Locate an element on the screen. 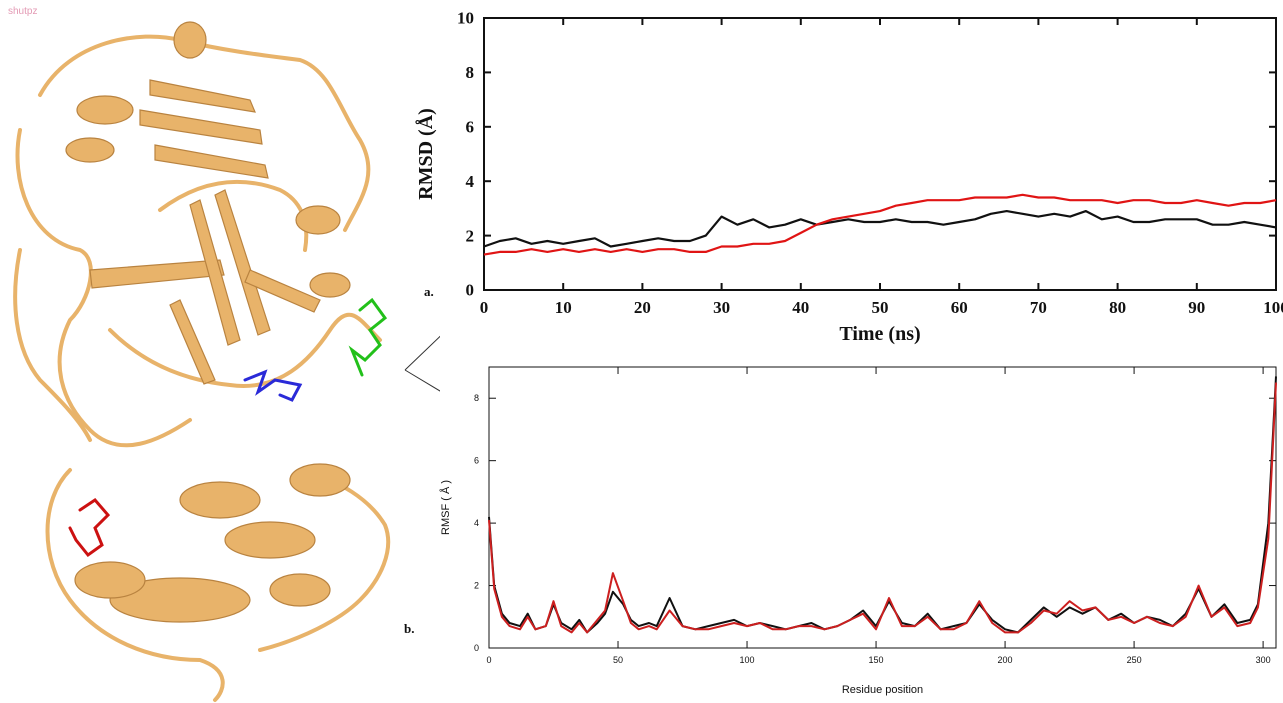 This screenshot has height=703, width=1283. chart-rmsd-x-axis-label: Time (ns) is located at coordinates (879, 334).